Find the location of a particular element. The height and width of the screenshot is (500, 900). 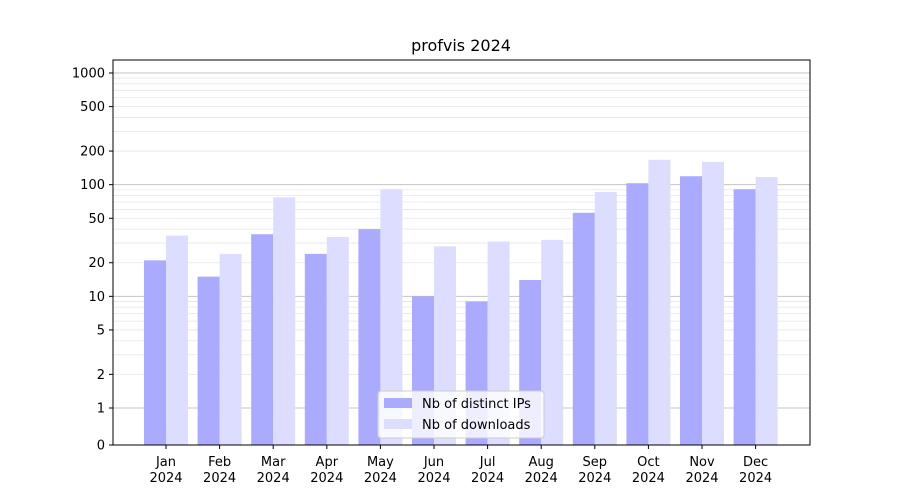

legend-box is located at coordinates (461, 414).